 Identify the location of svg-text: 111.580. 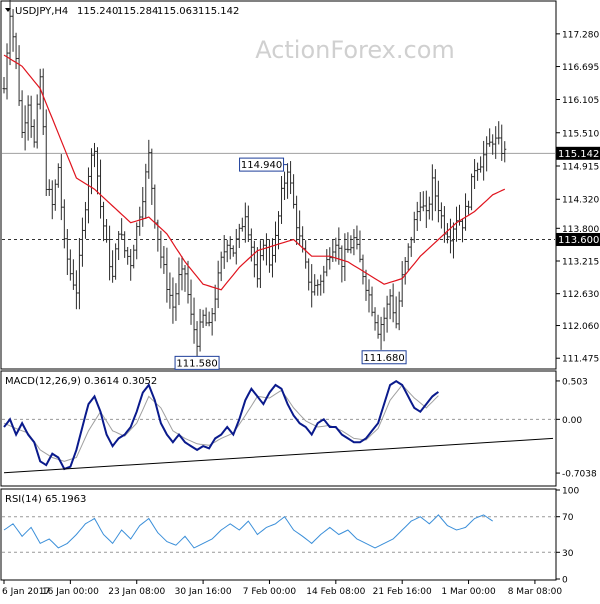
(196, 363).